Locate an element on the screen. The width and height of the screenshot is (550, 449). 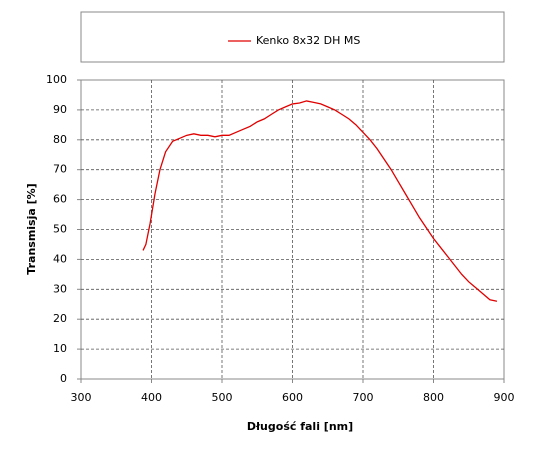
y-tick-label: 0 is located at coordinates (63, 378).